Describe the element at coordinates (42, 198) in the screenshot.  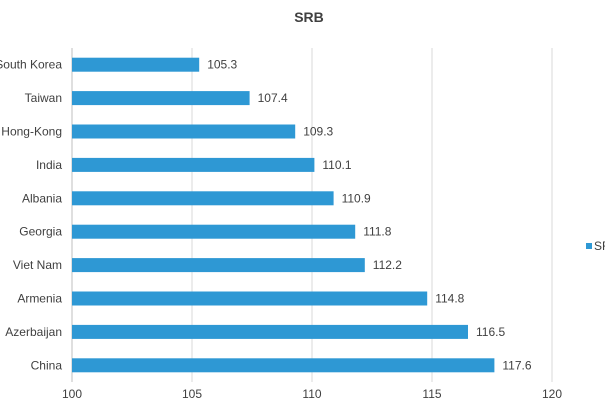
I see `category-label: Albania` at that location.